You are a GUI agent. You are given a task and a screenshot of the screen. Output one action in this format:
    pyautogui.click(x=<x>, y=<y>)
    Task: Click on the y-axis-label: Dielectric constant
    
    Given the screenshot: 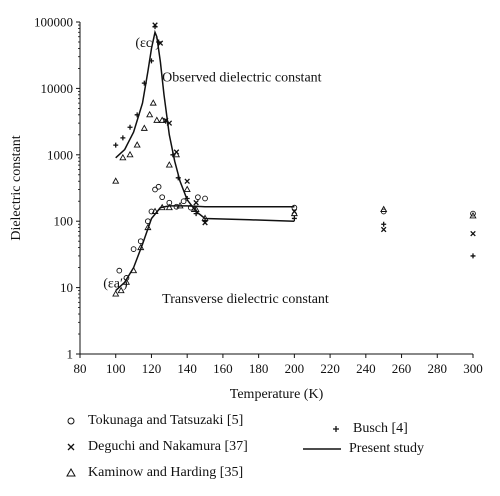 What is the action you would take?
    pyautogui.click(x=16, y=187)
    